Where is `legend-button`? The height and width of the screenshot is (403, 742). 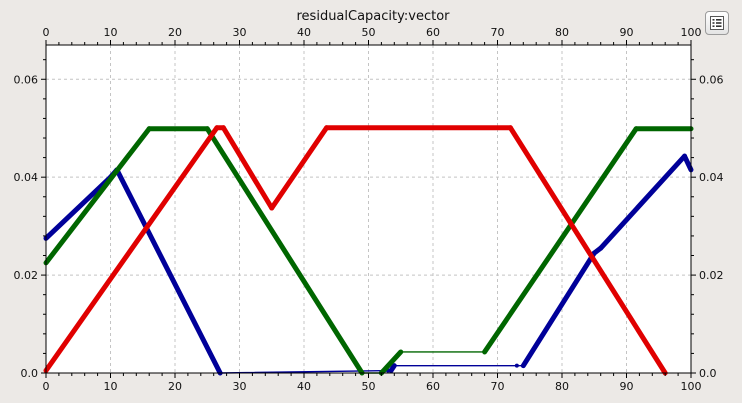
legend-button is located at coordinates (717, 23).